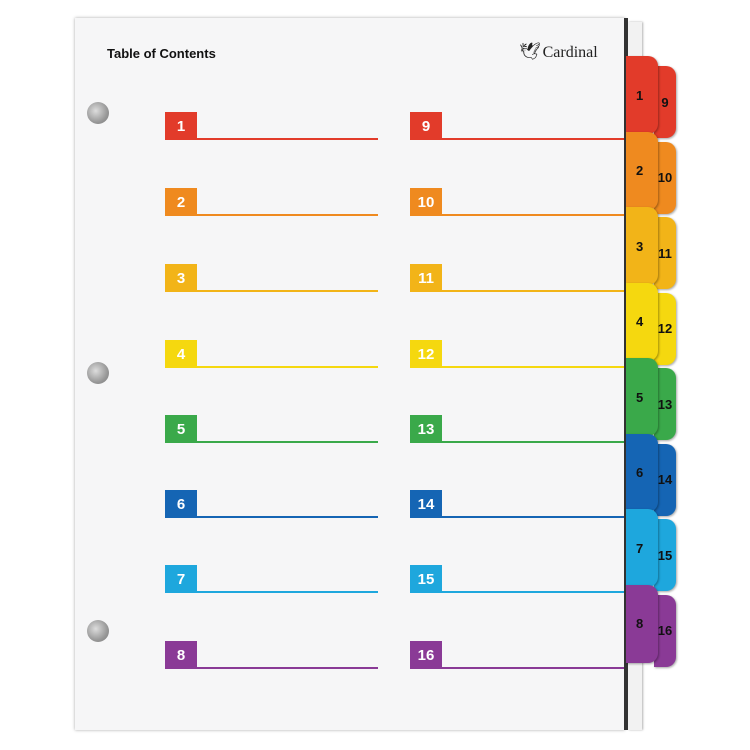  I want to click on index-tab: 3, so click(642, 246).